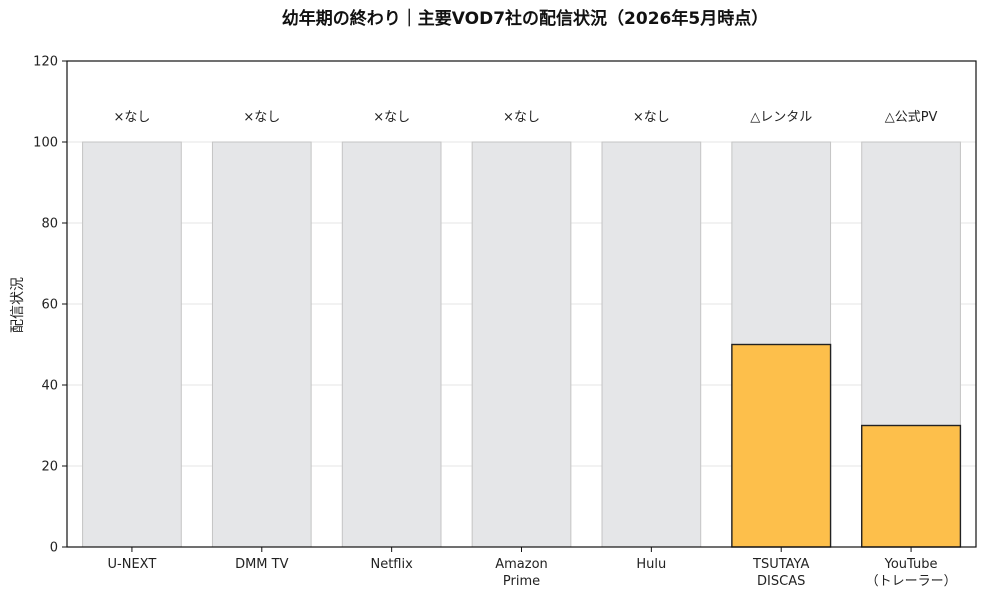 The height and width of the screenshot is (599, 1000). What do you see at coordinates (49, 386) in the screenshot?
I see `y-tick-label: 40` at bounding box center [49, 386].